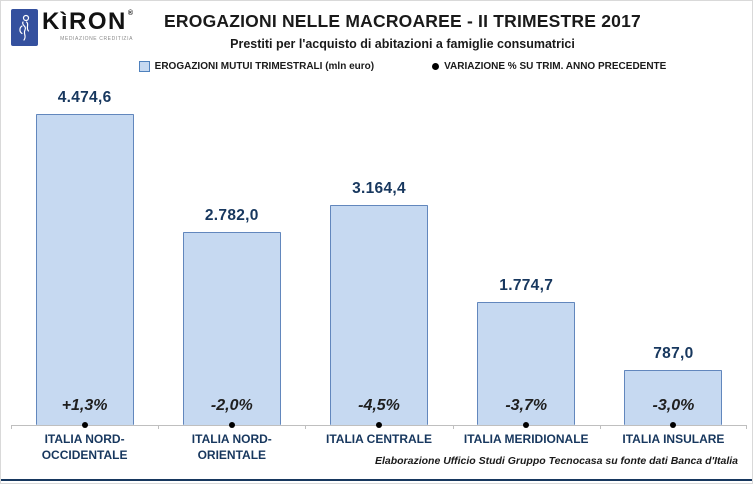  What do you see at coordinates (379, 439) in the screenshot?
I see `category-label: ITALIA CENTRALE` at bounding box center [379, 439].